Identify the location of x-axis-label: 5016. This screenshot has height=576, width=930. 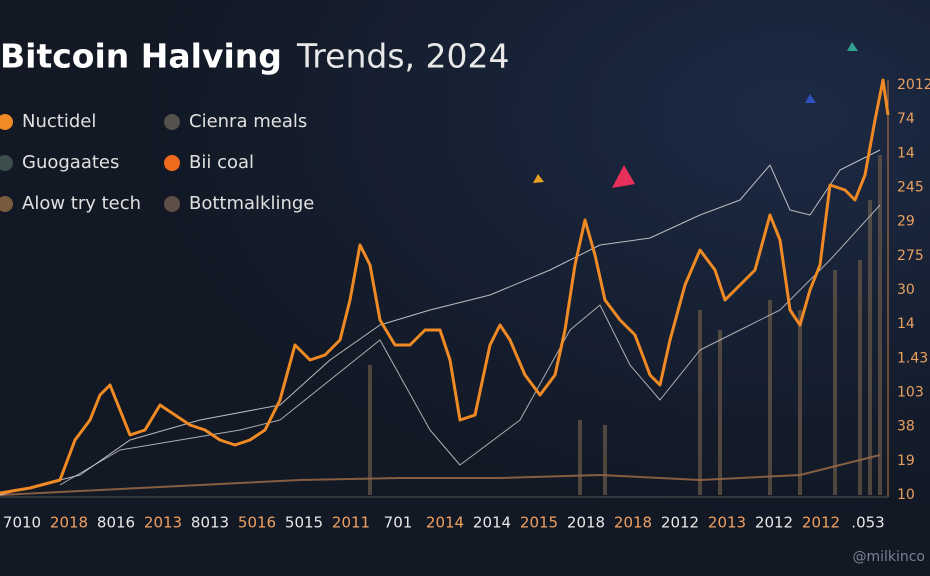
(257, 523).